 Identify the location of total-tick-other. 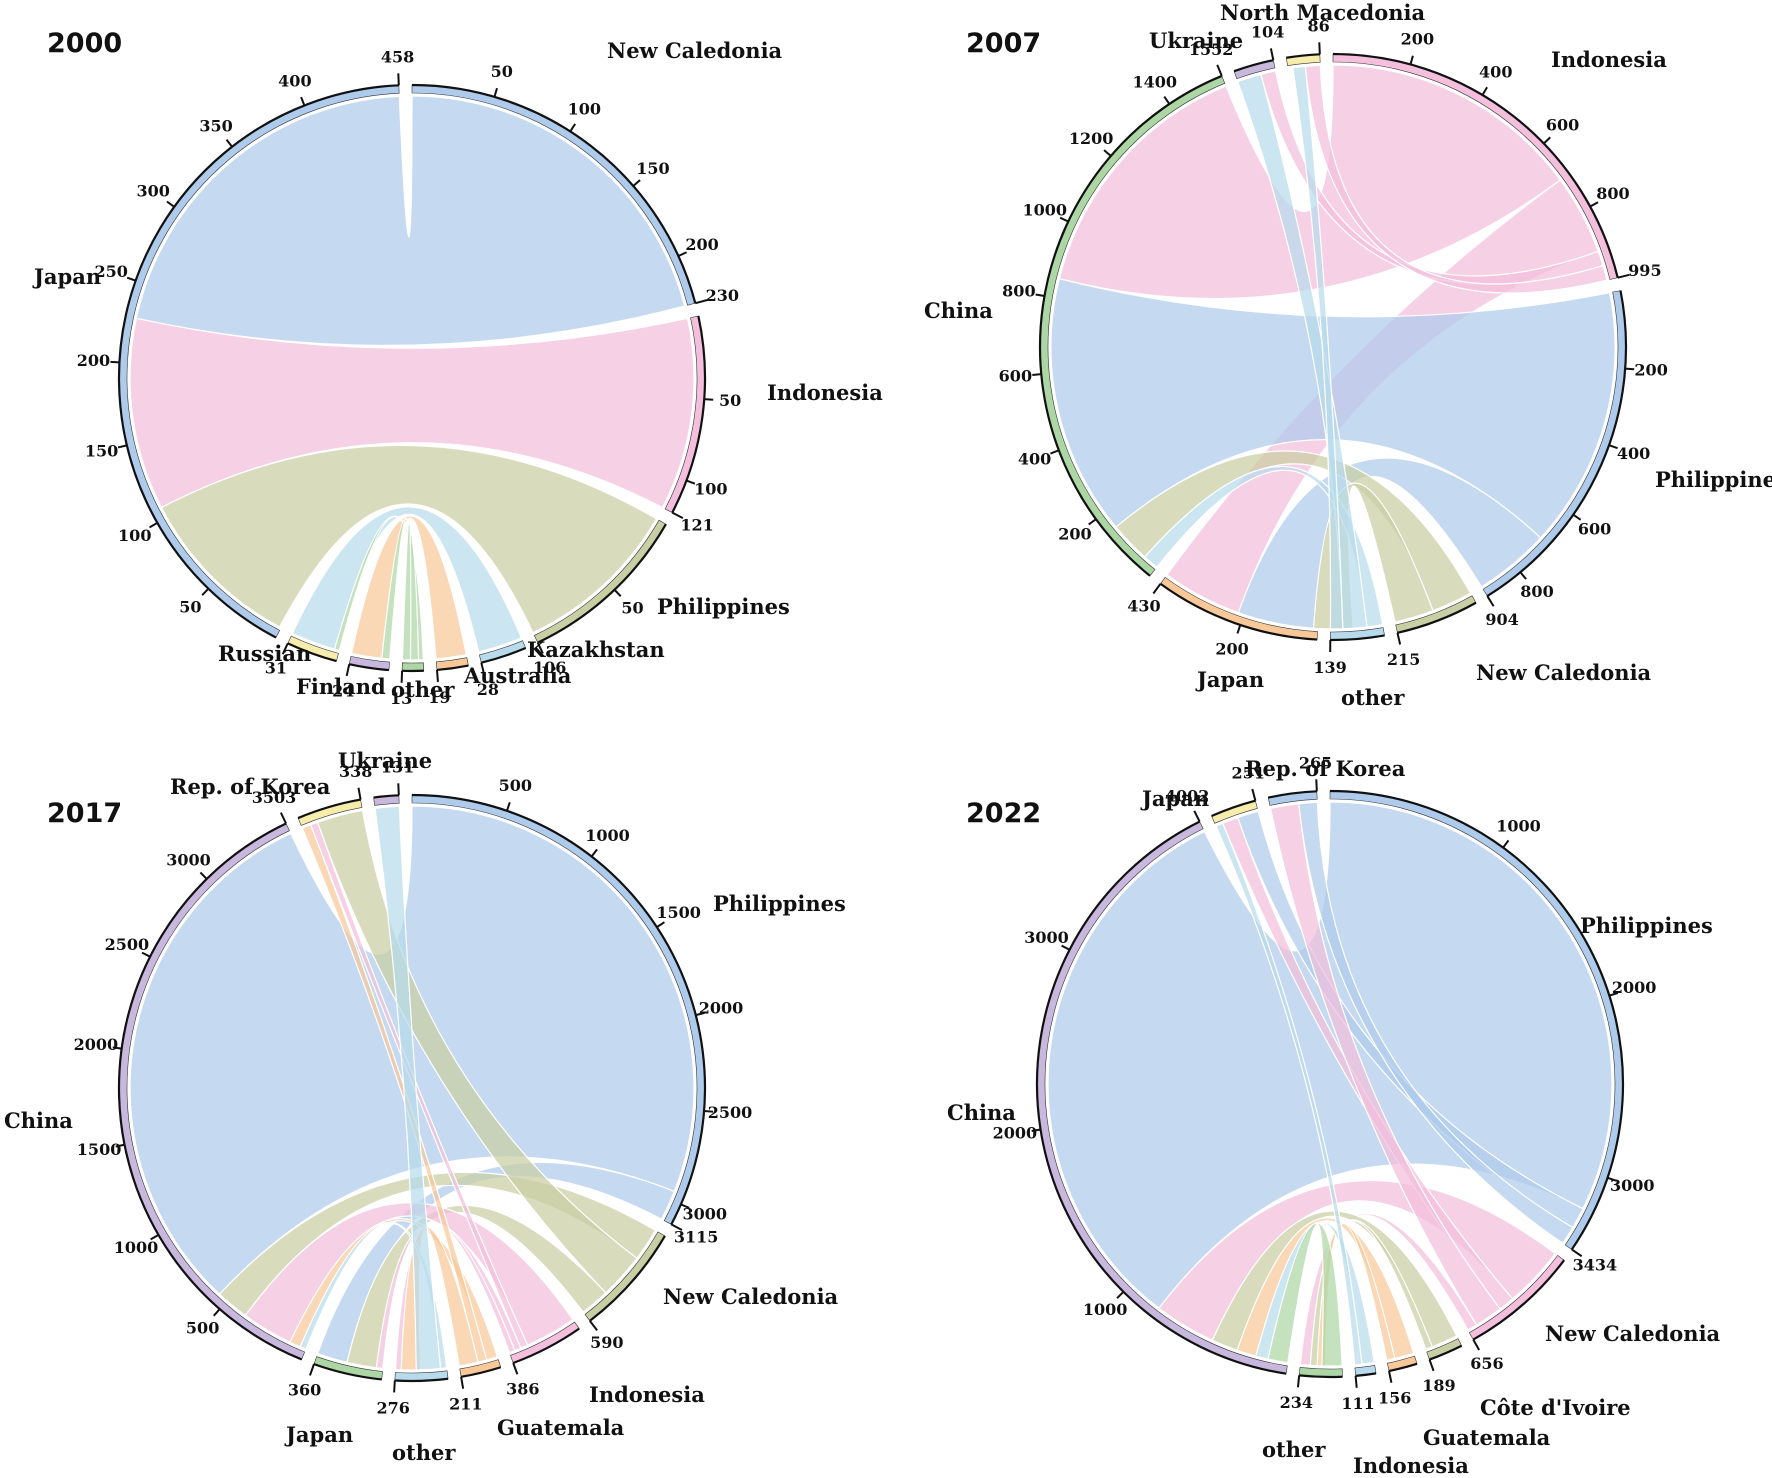
(394, 1386).